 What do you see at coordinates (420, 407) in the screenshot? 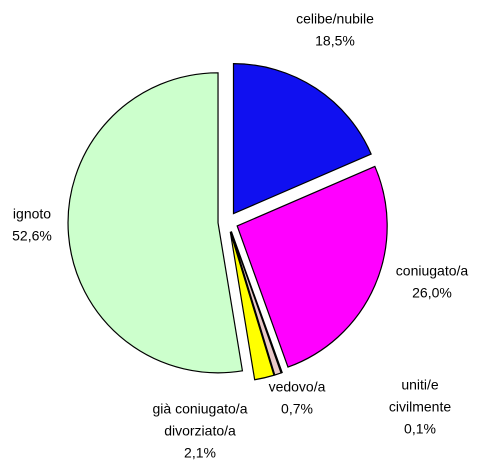
I see `slice-label: civilmente` at bounding box center [420, 407].